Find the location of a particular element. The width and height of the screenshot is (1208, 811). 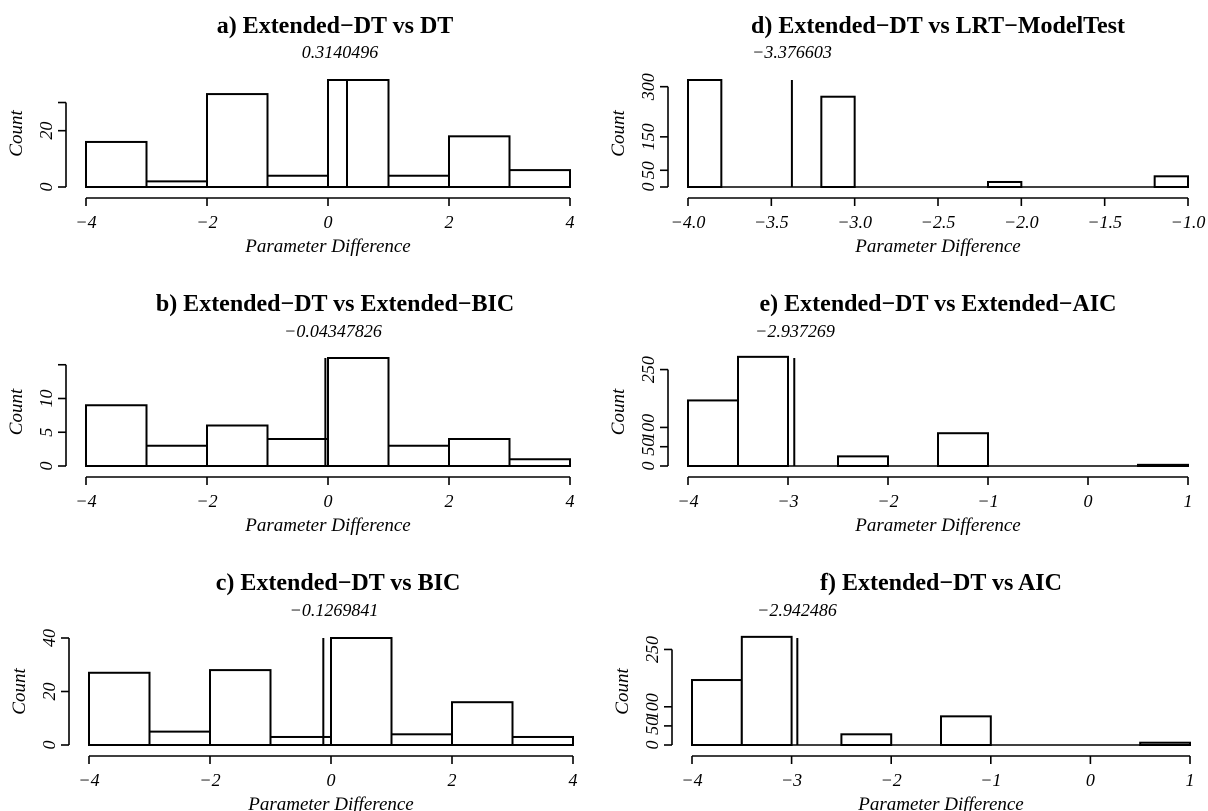

x-tick-label: −2.5 is located at coordinates (938, 222).